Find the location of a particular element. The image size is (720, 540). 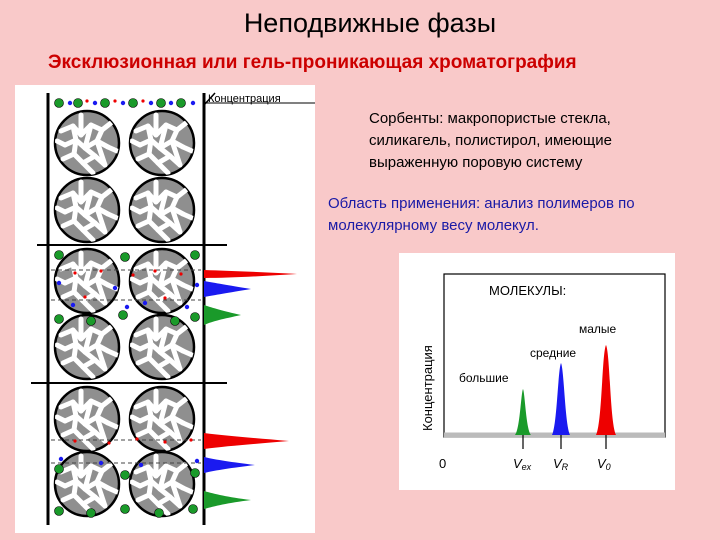

peak-label-medium: средние is located at coordinates (553, 353).